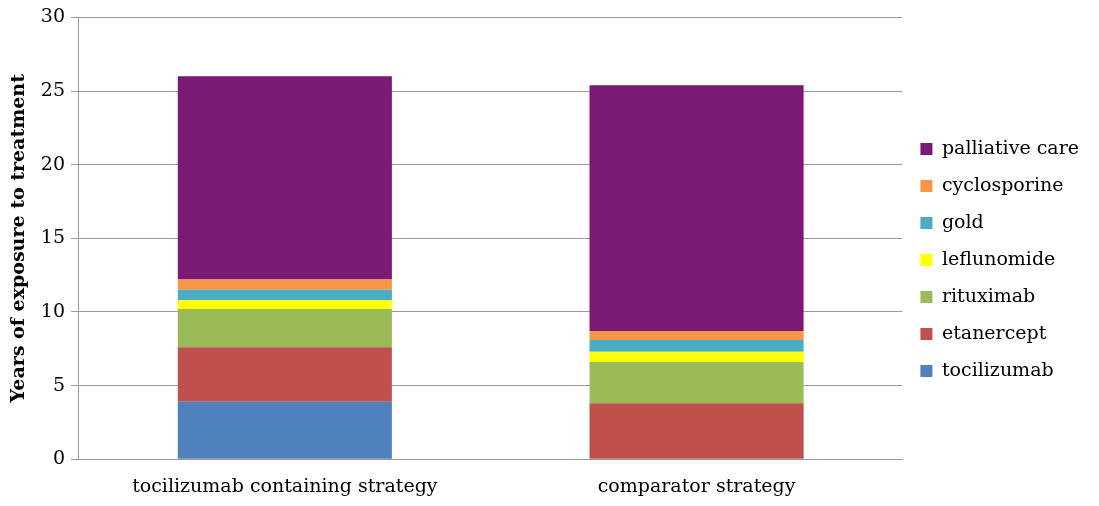 Image resolution: width=1099 pixels, height=506 pixels. What do you see at coordinates (696, 484) in the screenshot?
I see `x-tick-label: comparator strategy` at bounding box center [696, 484].